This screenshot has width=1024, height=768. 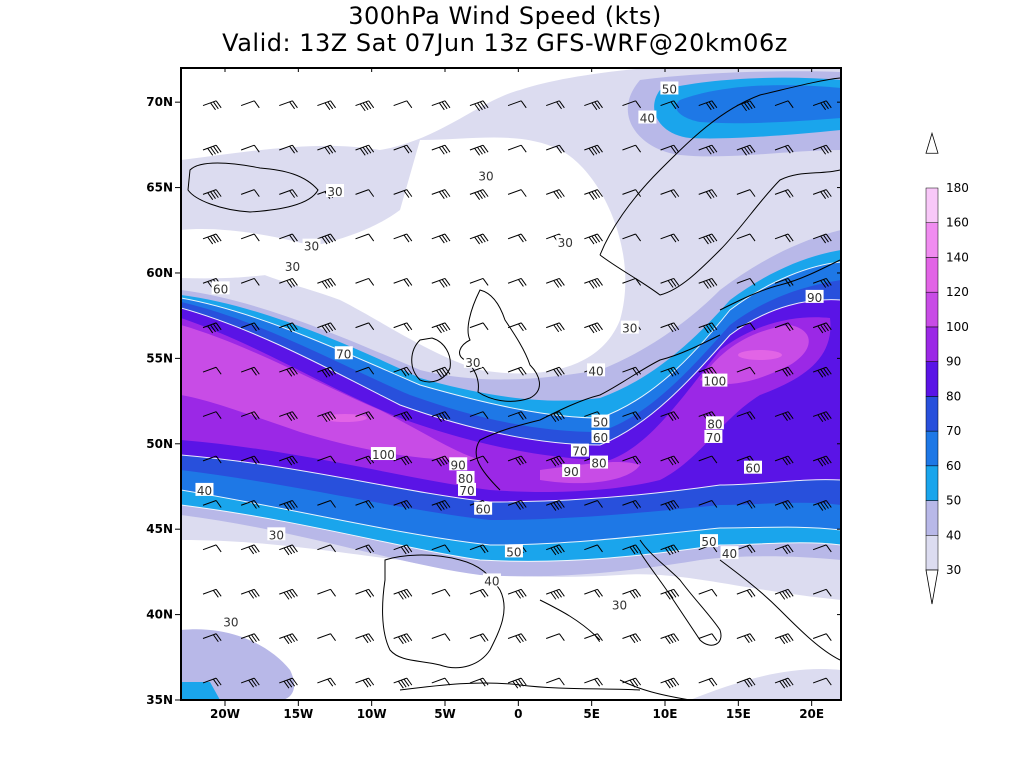 What do you see at coordinates (372, 714) in the screenshot?
I see `lon-tick-label: 10W` at bounding box center [372, 714].